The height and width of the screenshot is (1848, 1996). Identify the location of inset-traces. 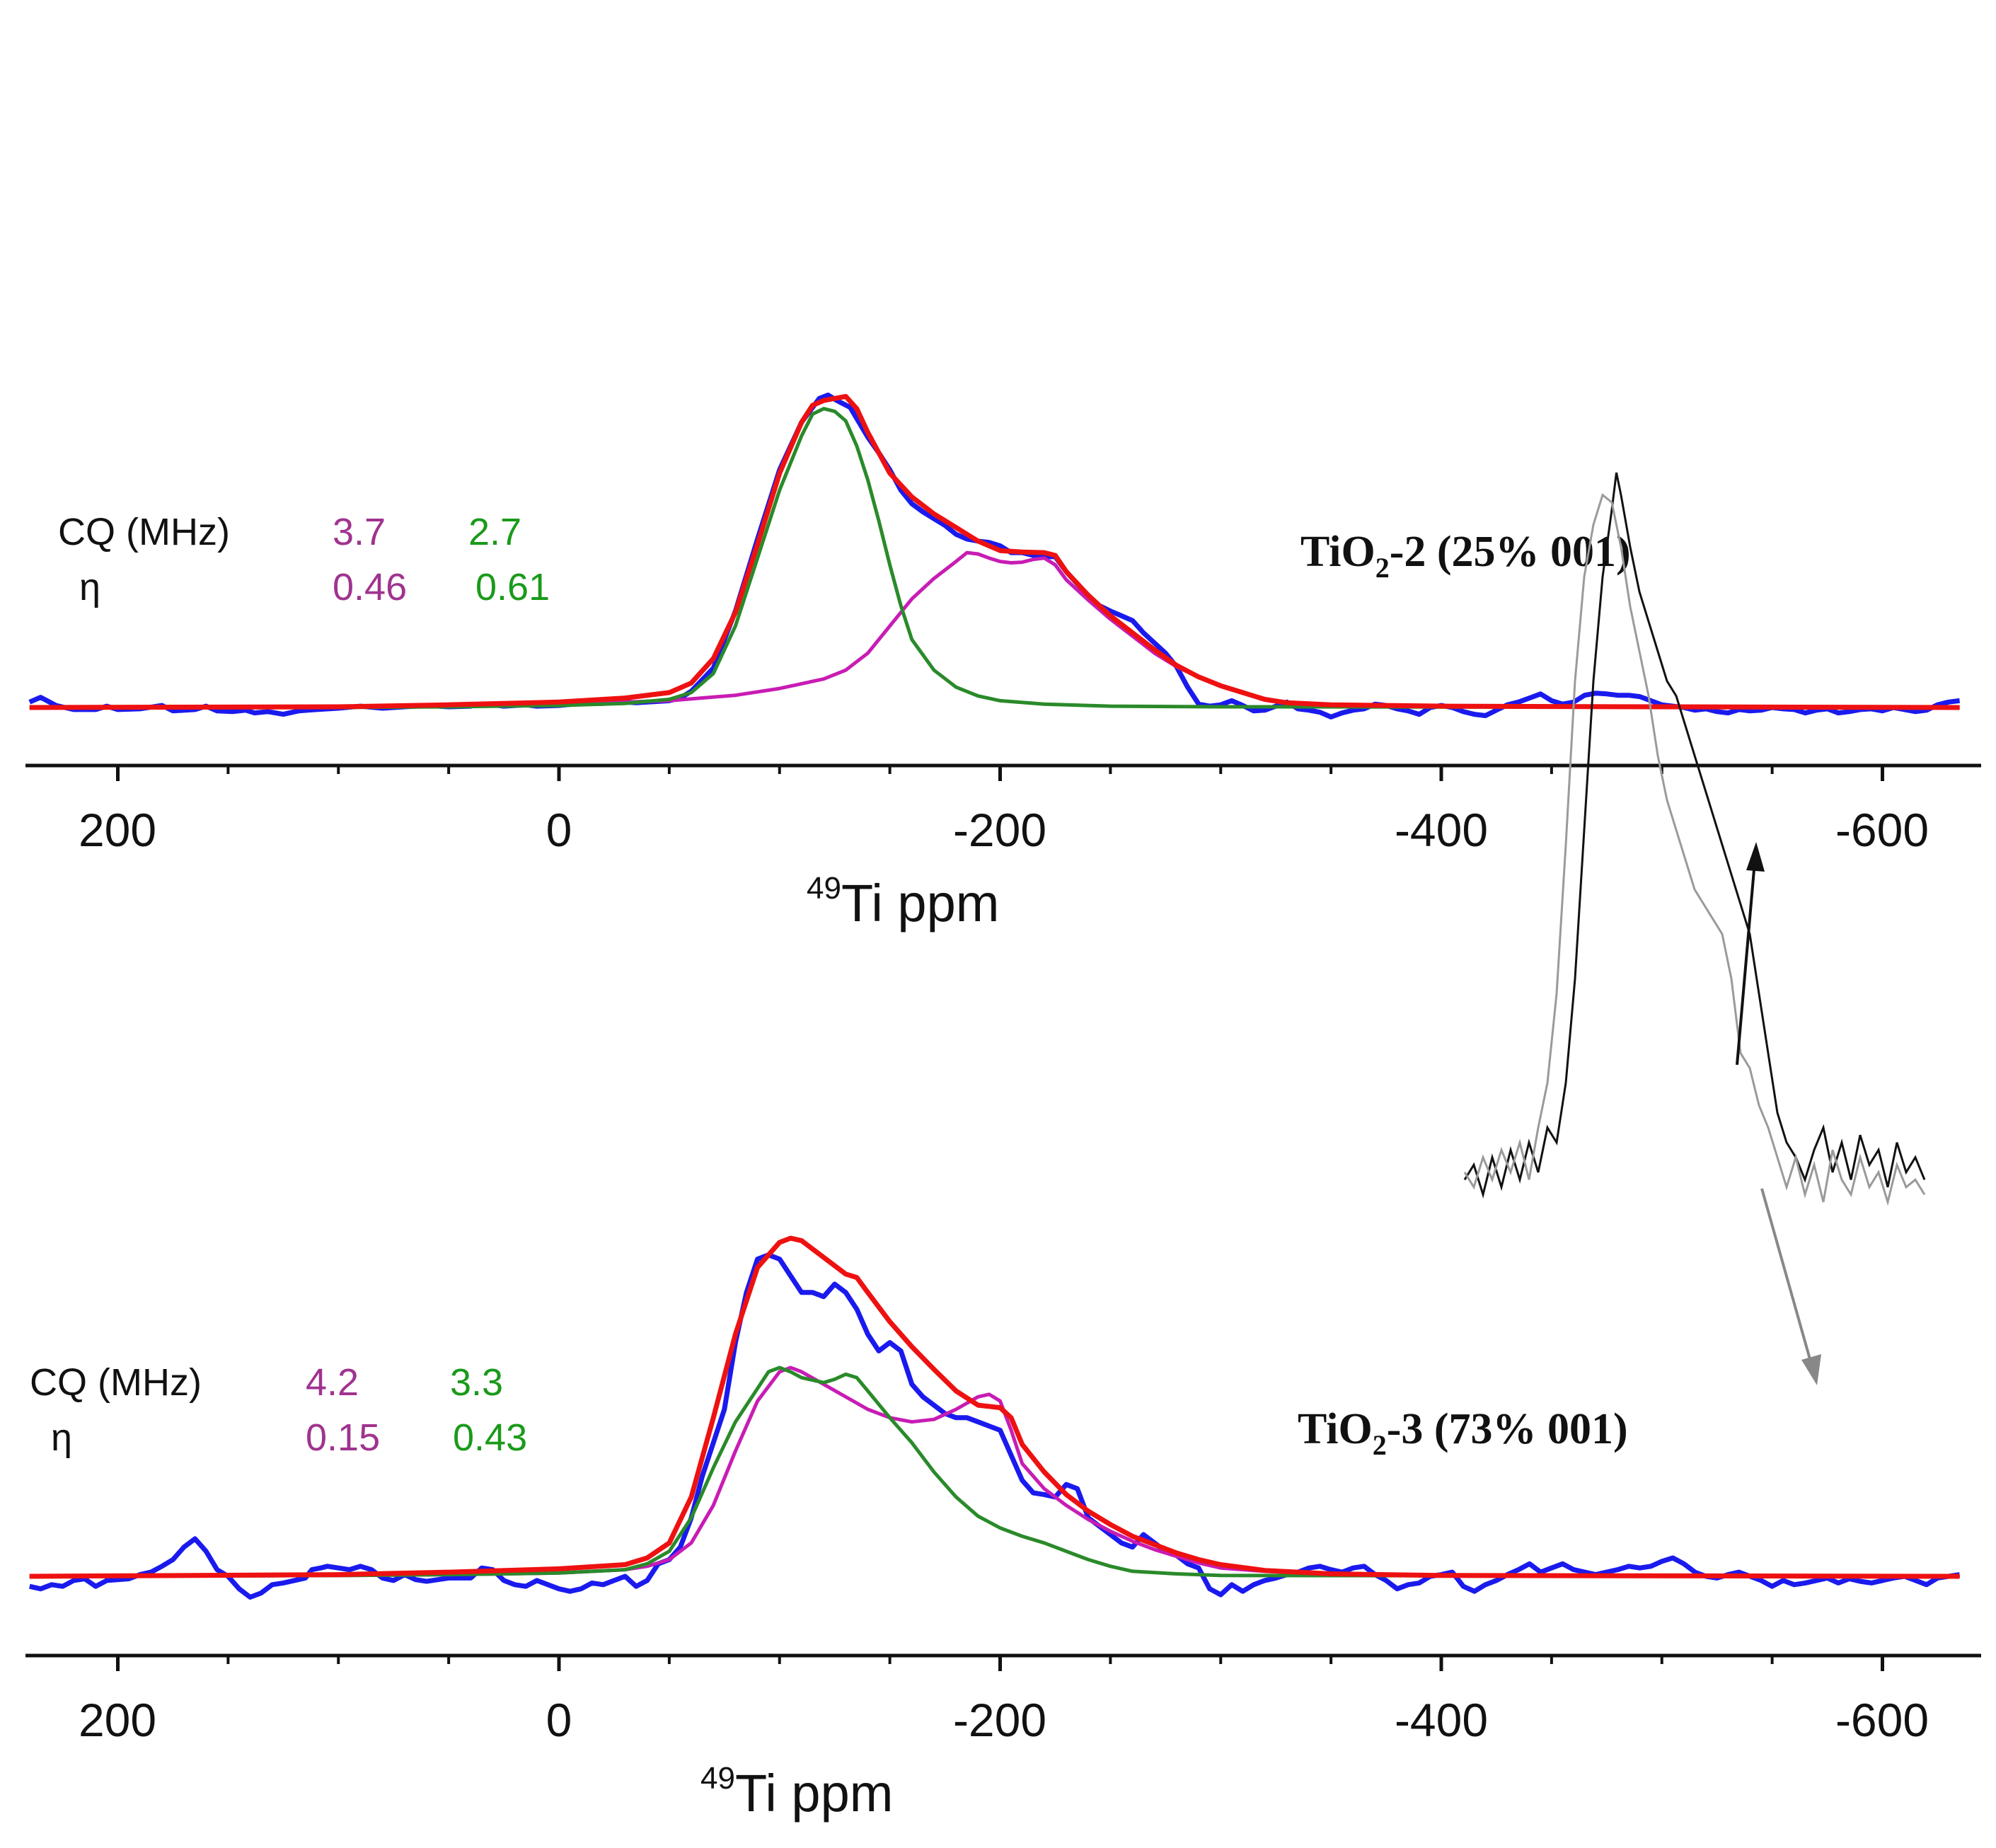
(1694, 839).